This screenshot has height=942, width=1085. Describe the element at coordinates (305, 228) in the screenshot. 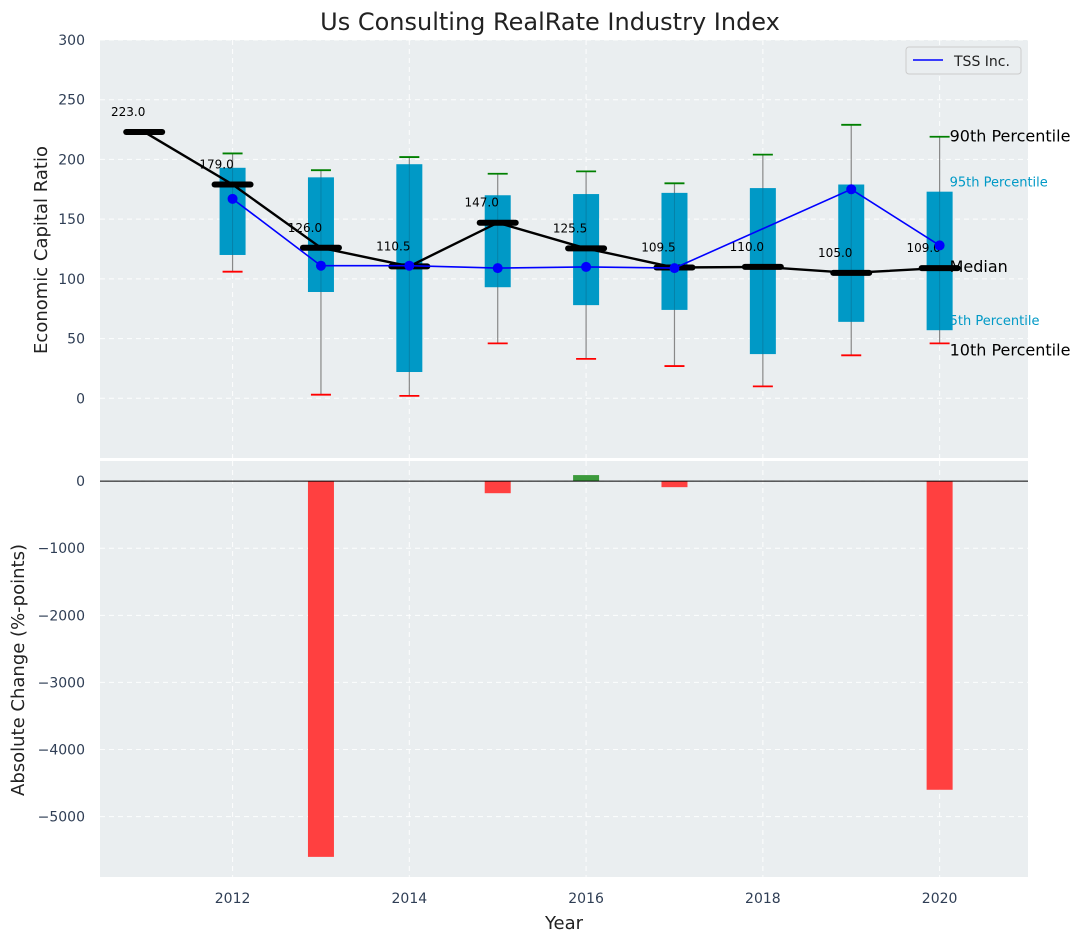

I see `median-value-label: 126.0` at that location.